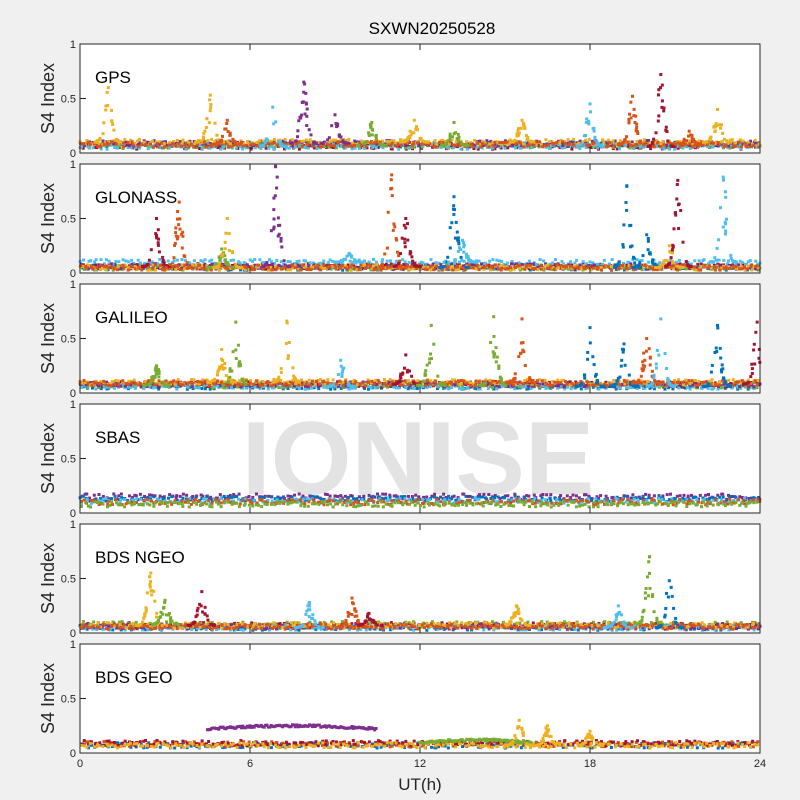 The height and width of the screenshot is (800, 800). Describe the element at coordinates (432, 28) in the screenshot. I see `chart-title: SXWN20250528` at that location.